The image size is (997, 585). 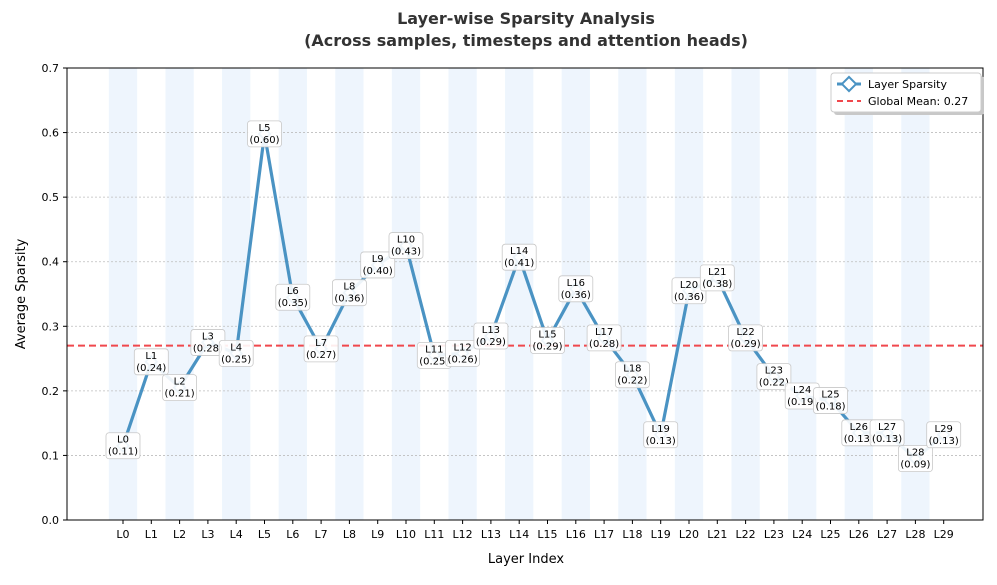 I want to click on data-label-l14: L14(0.41), so click(x=519, y=257).